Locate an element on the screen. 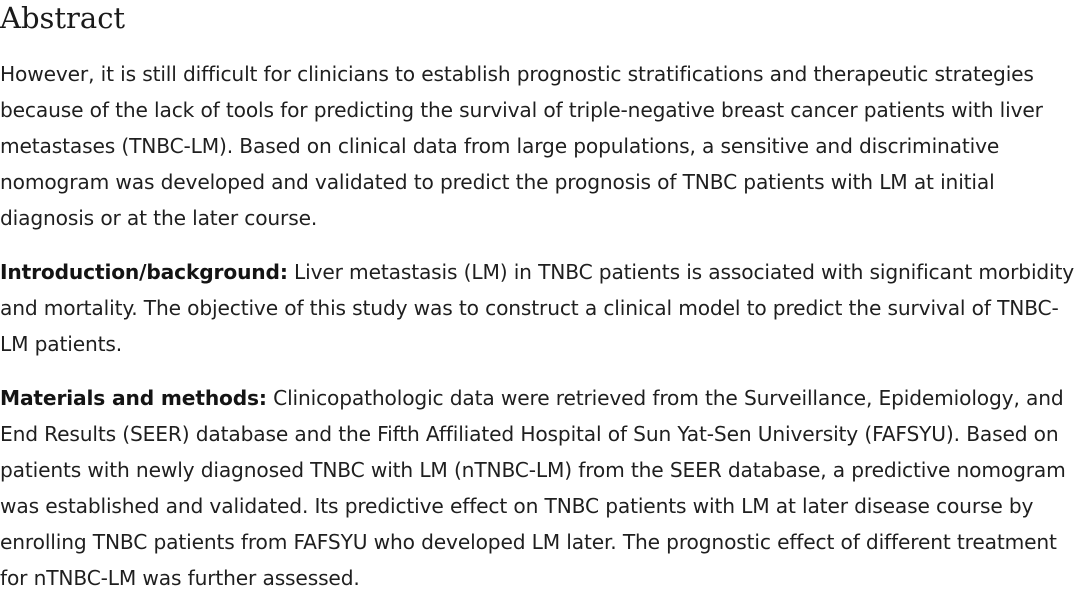 The width and height of the screenshot is (1080, 599). introduction-label: Introduction/background: is located at coordinates (144, 272).